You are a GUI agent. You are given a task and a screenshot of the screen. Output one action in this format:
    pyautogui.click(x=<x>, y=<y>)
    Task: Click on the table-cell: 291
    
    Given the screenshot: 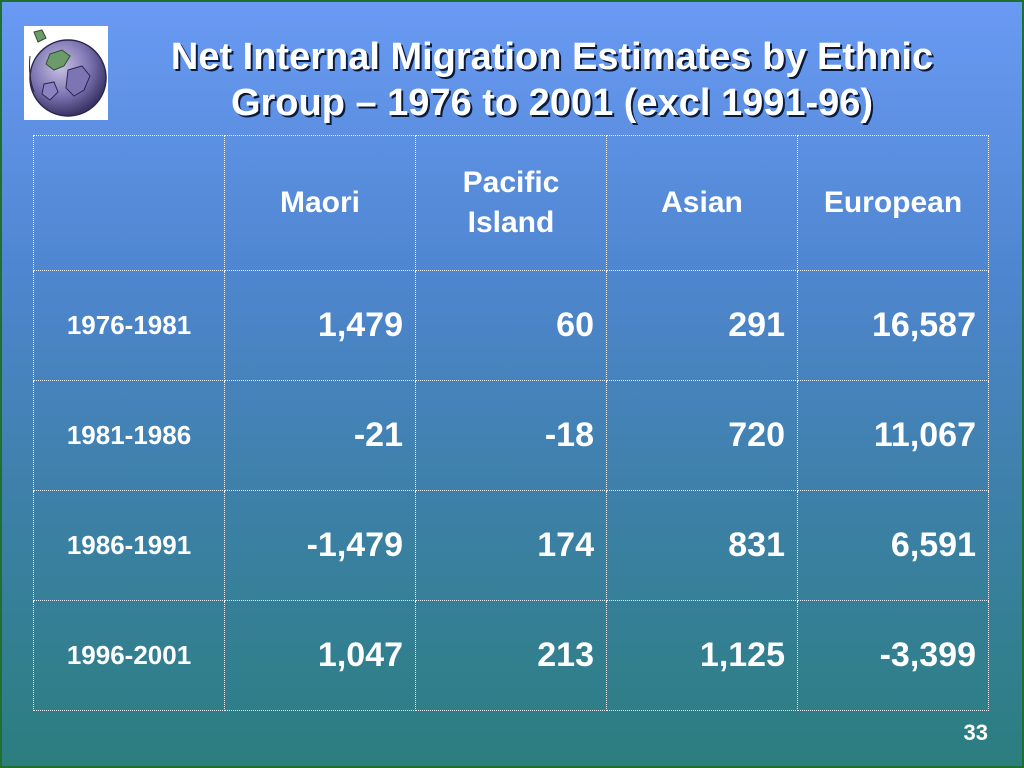 What is the action you would take?
    pyautogui.click(x=702, y=325)
    